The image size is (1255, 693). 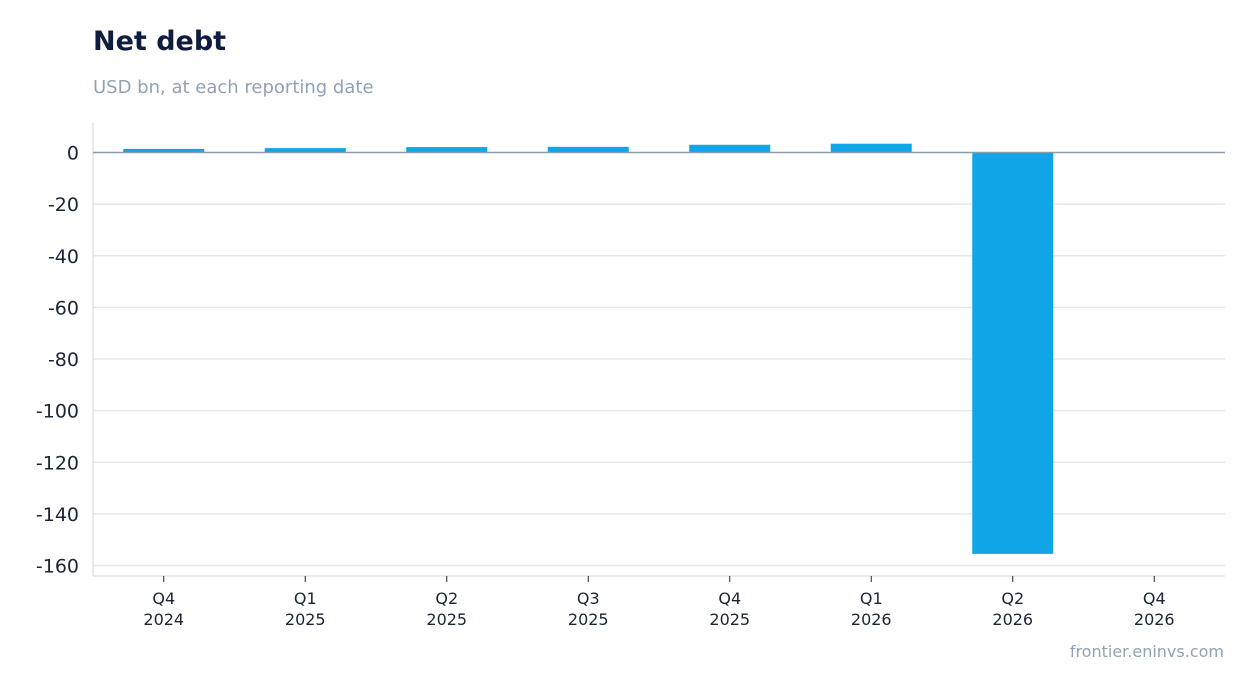 What do you see at coordinates (588, 598) in the screenshot?
I see `x-tick-label: Q3` at bounding box center [588, 598].